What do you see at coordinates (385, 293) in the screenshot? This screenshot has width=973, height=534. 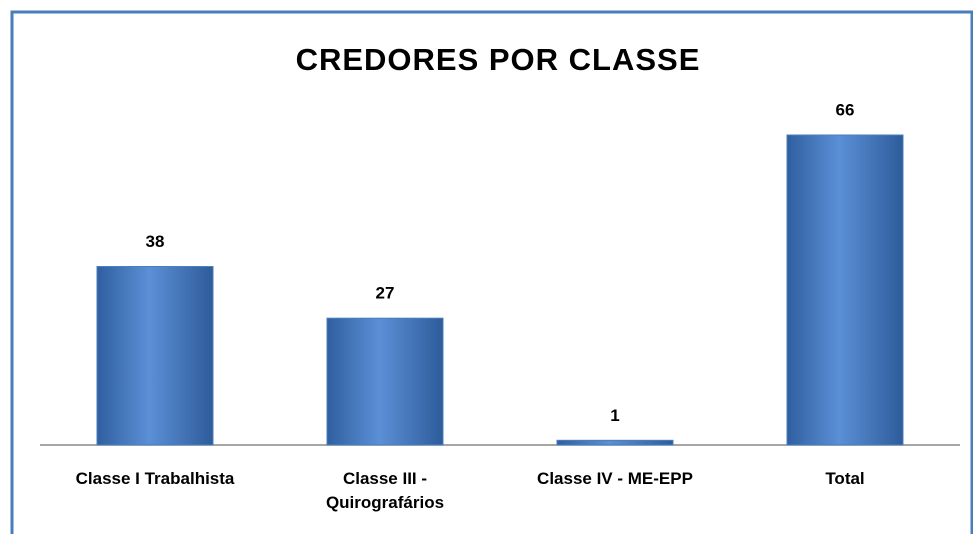 I see `data-label: 27` at bounding box center [385, 293].